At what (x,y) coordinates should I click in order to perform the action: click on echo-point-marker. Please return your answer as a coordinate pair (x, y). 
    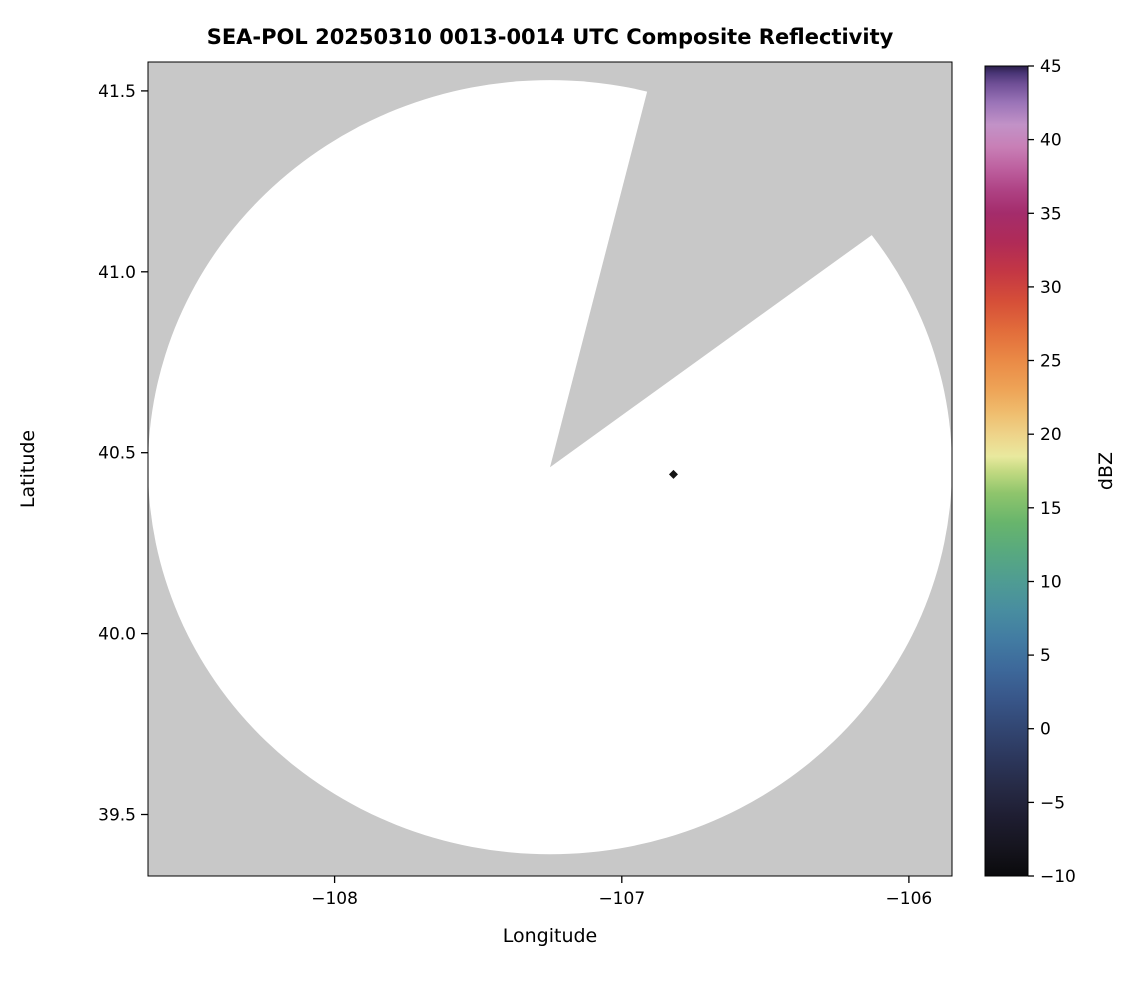
    Looking at the image, I should click on (673, 474).